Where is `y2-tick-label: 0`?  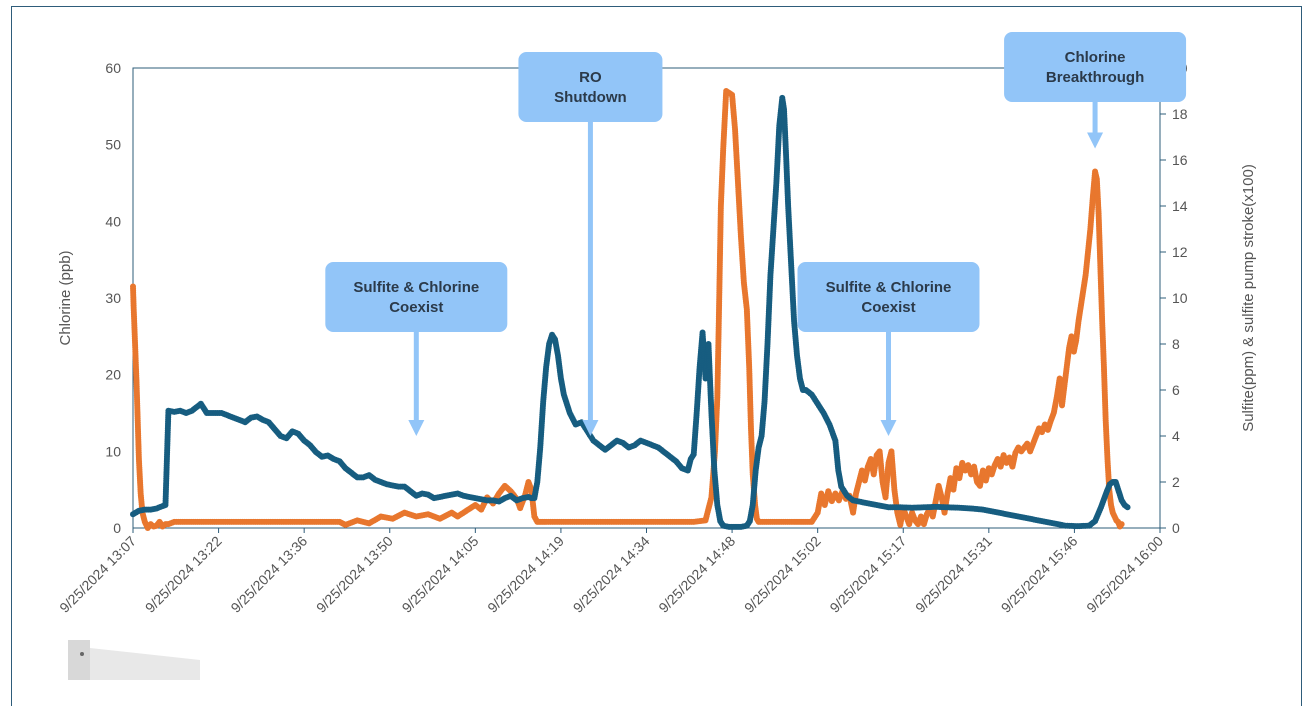 y2-tick-label: 0 is located at coordinates (1176, 528).